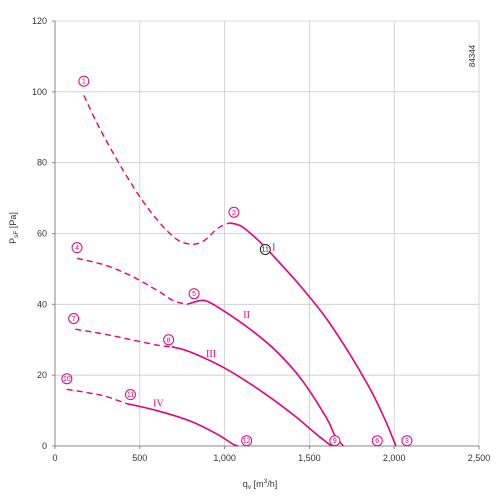  I want to click on x-tick-label: 1,000, so click(224, 458).